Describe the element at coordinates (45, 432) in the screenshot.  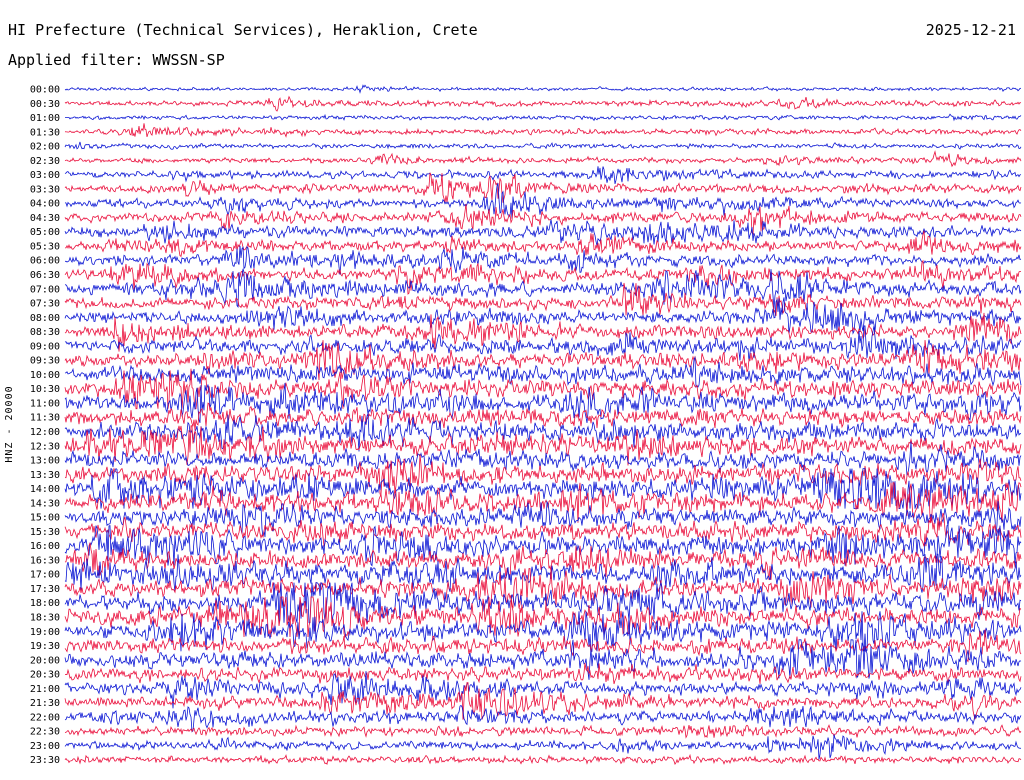
I see `time-label: 12:00` at that location.